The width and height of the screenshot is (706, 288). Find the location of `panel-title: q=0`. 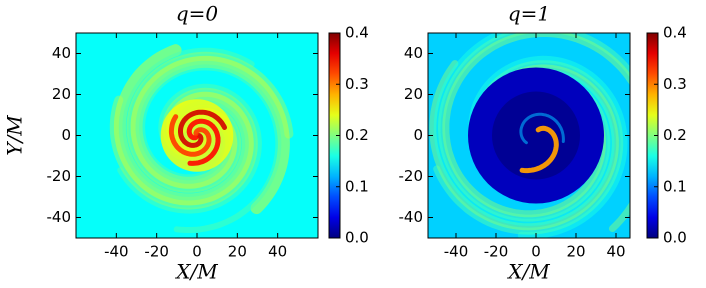

panel-title: q=0 is located at coordinates (197, 14).